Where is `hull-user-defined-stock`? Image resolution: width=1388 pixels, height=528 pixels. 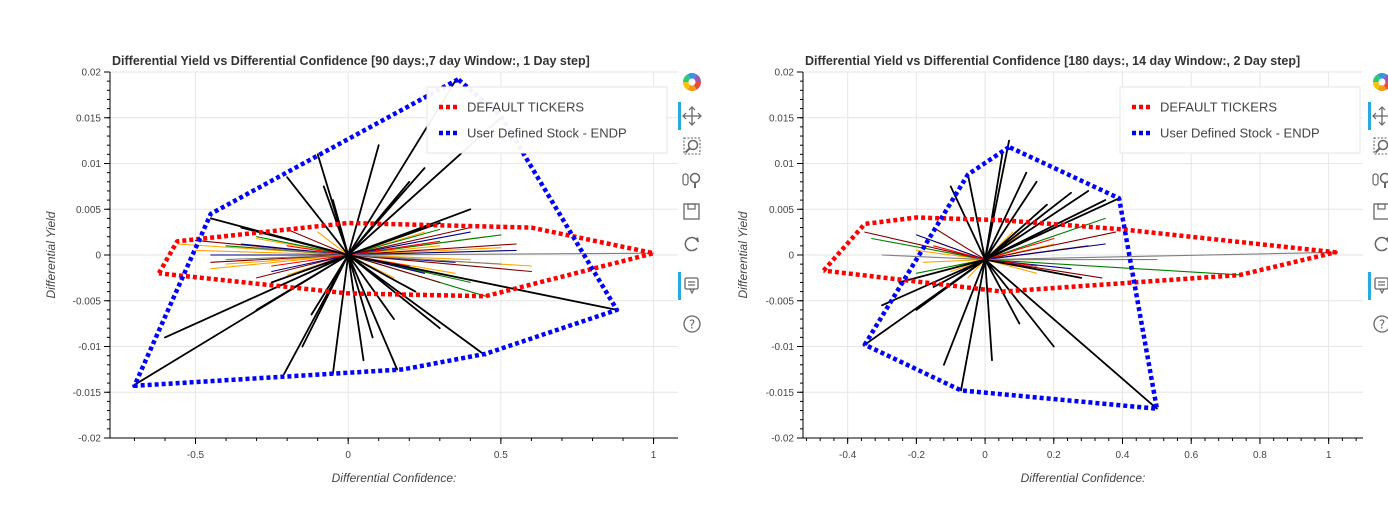 hull-user-defined-stock is located at coordinates (1011, 277).